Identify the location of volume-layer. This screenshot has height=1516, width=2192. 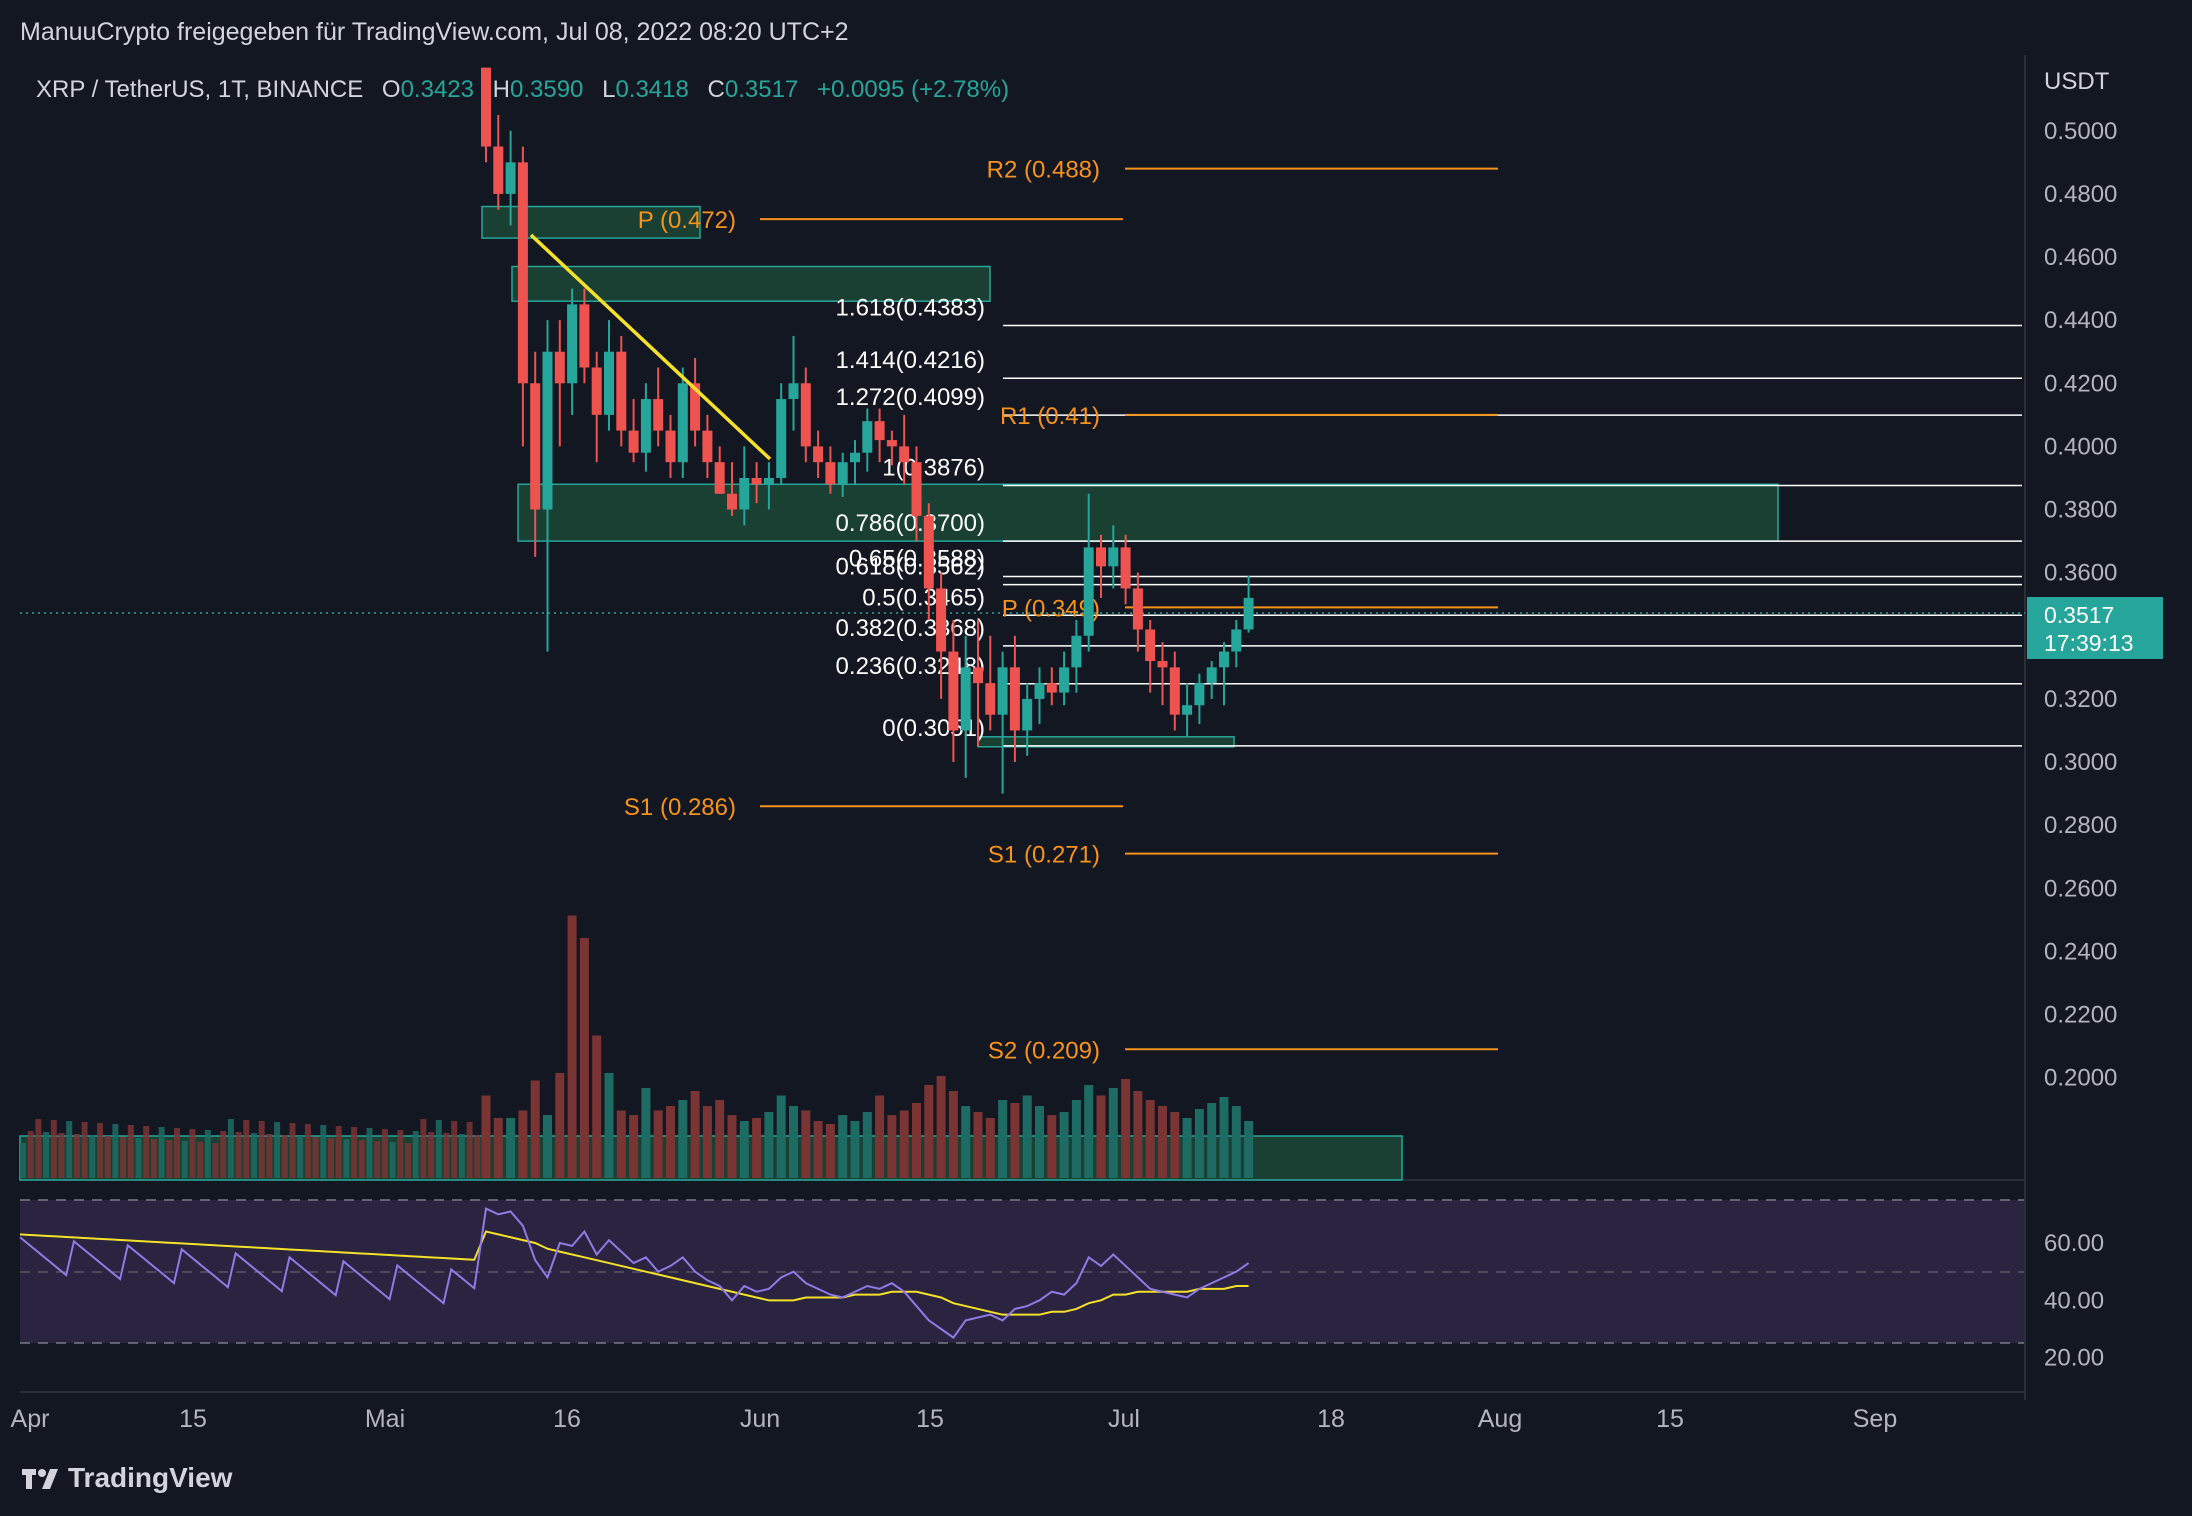
(637, 1046).